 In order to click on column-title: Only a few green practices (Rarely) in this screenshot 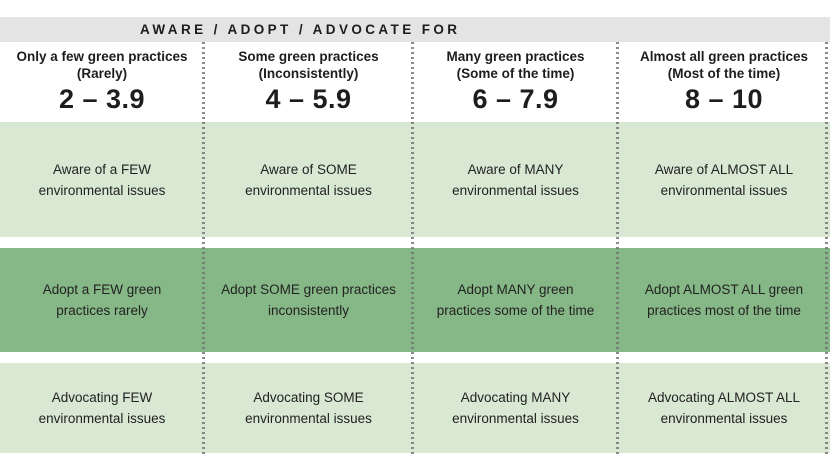, I will do `click(102, 65)`.